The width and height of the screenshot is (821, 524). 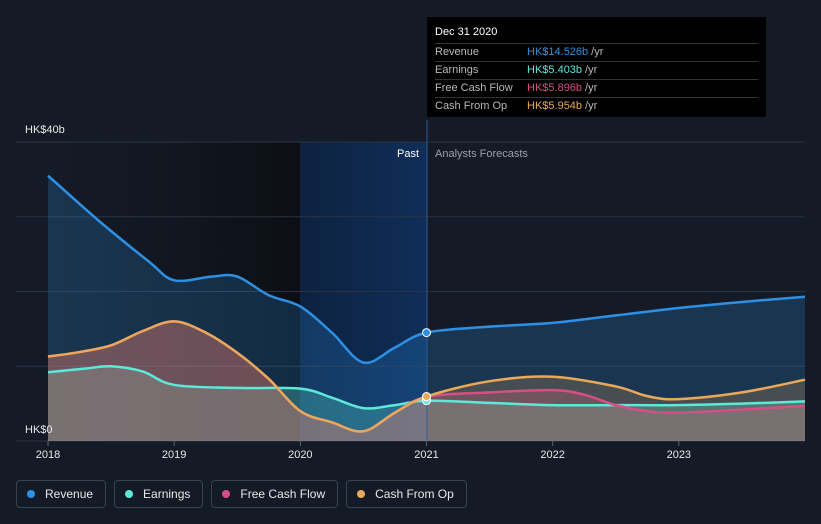 What do you see at coordinates (408, 154) in the screenshot?
I see `past-label: Past` at bounding box center [408, 154].